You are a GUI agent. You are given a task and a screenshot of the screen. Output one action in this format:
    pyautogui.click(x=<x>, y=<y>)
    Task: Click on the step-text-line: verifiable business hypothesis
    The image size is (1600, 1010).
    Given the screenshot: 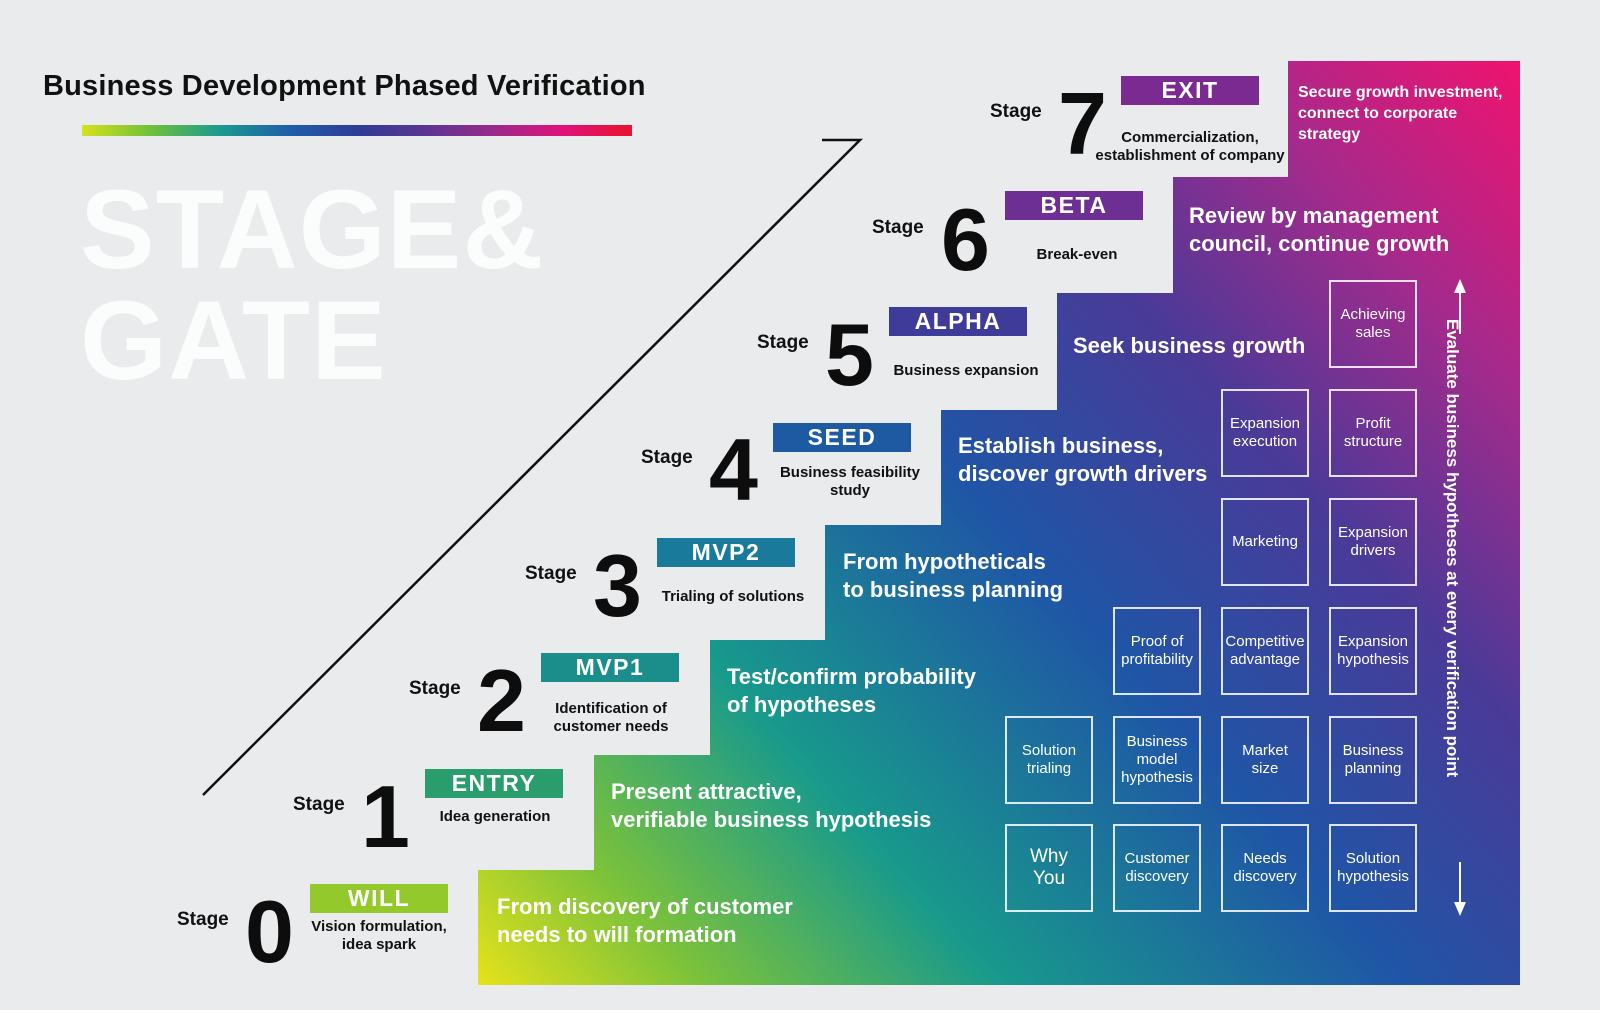 What is the action you would take?
    pyautogui.click(x=771, y=819)
    